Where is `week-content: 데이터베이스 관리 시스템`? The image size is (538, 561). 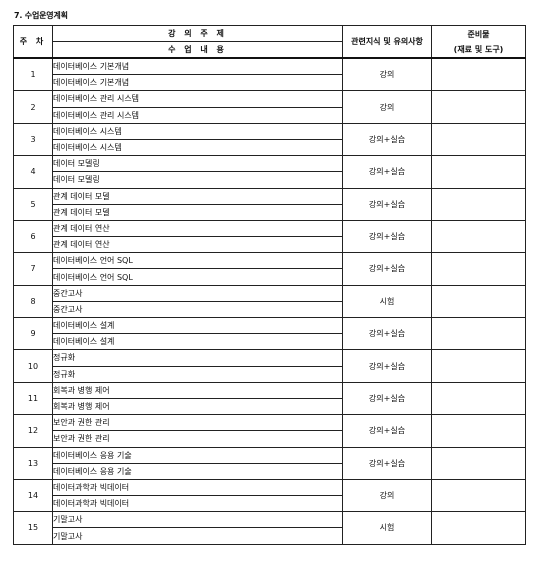 week-content: 데이터베이스 관리 시스템 is located at coordinates (197, 115).